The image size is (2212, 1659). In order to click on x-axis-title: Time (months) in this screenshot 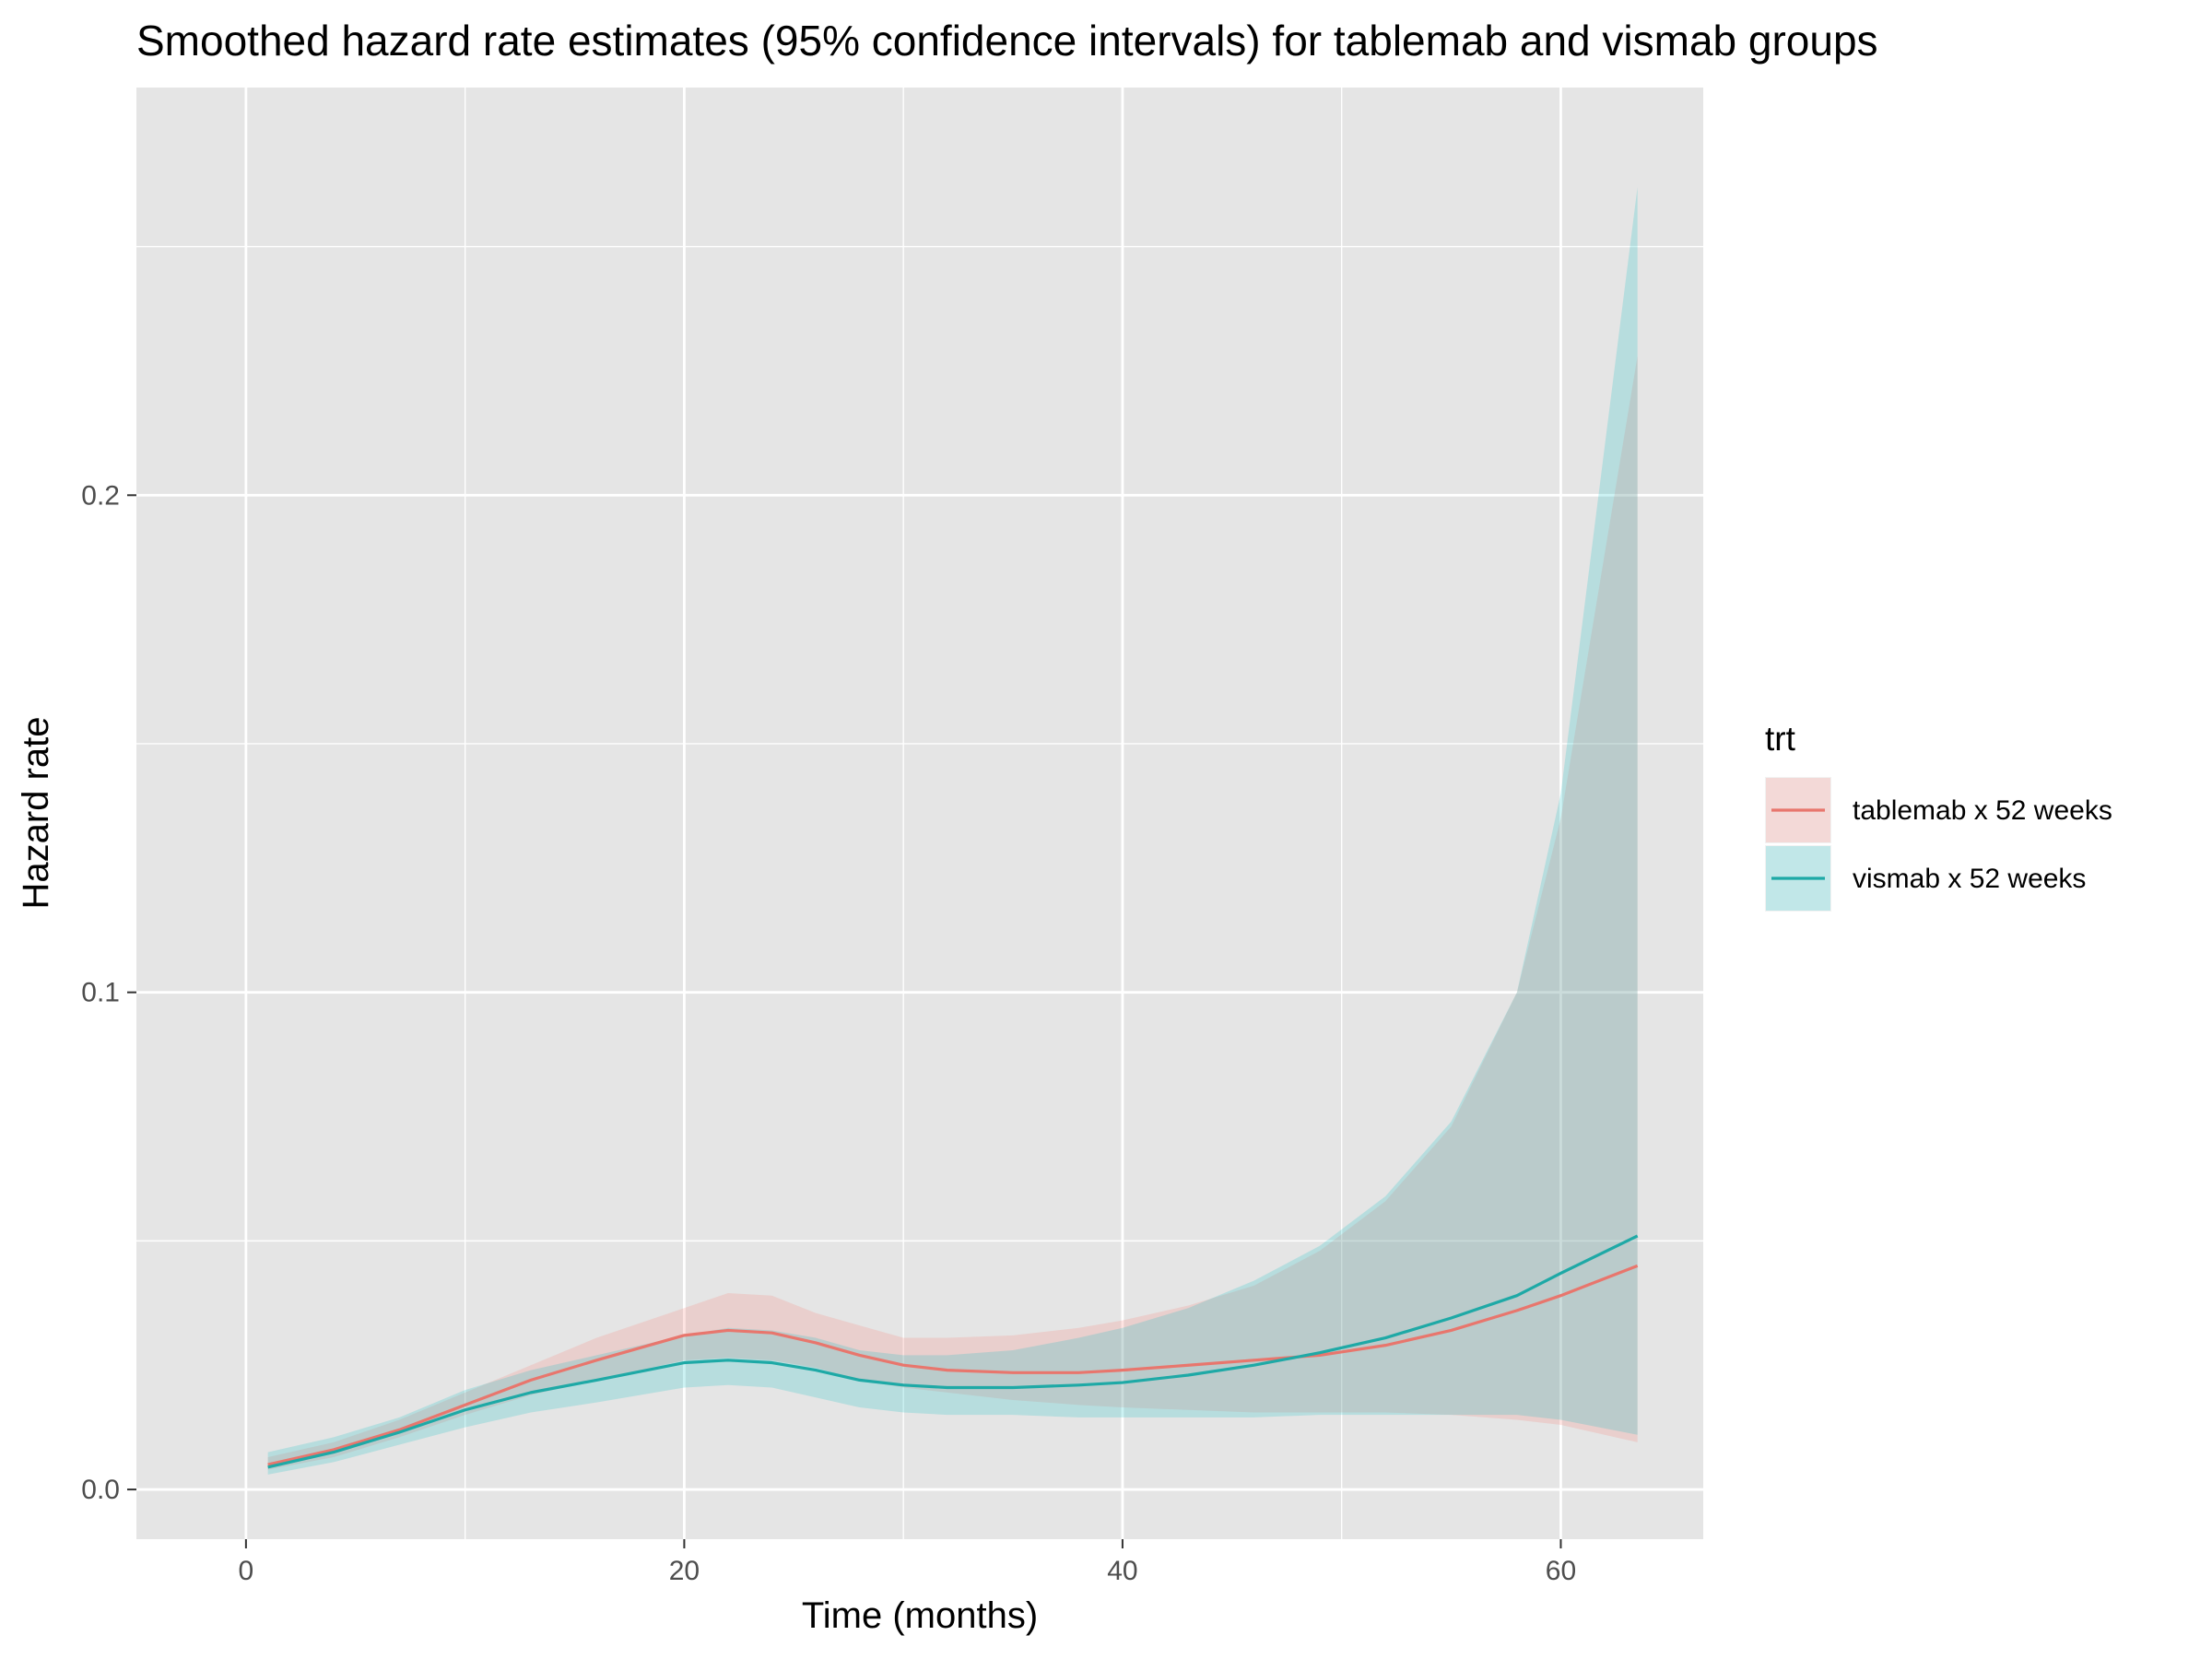, I will do `click(920, 1615)`.